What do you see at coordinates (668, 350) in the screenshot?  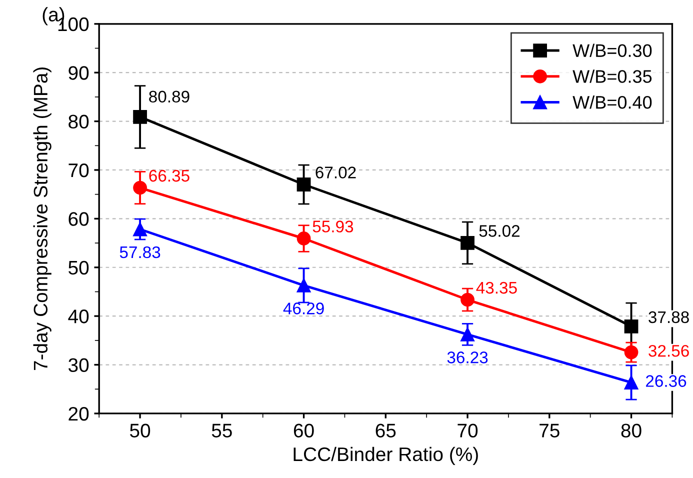 I see `data-label: 32.56` at bounding box center [668, 350].